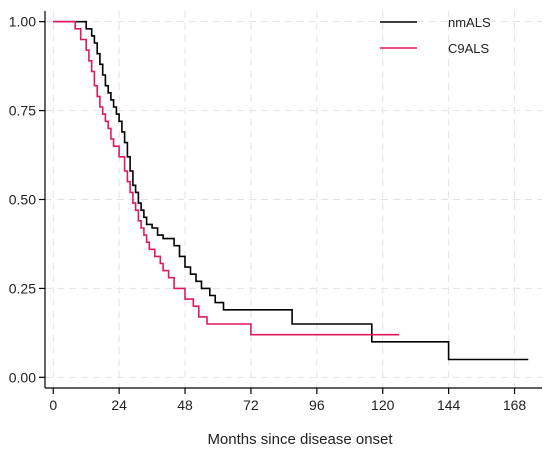 Image resolution: width=550 pixels, height=456 pixels. Describe the element at coordinates (22, 22) in the screenshot. I see `y-tick-label: 1.00` at that location.